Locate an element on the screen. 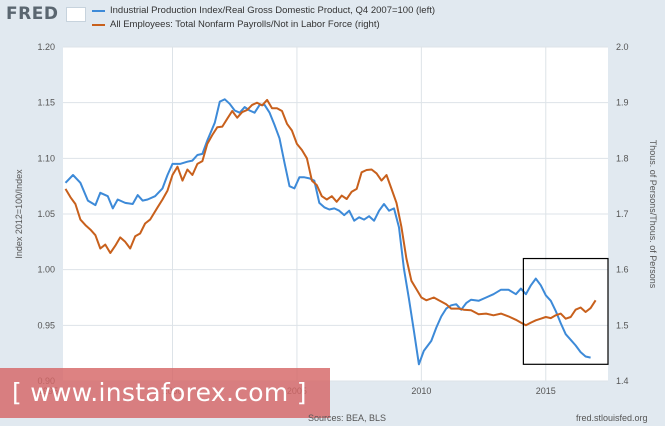  y-tick-label-right: 2.0 is located at coordinates (622, 47).